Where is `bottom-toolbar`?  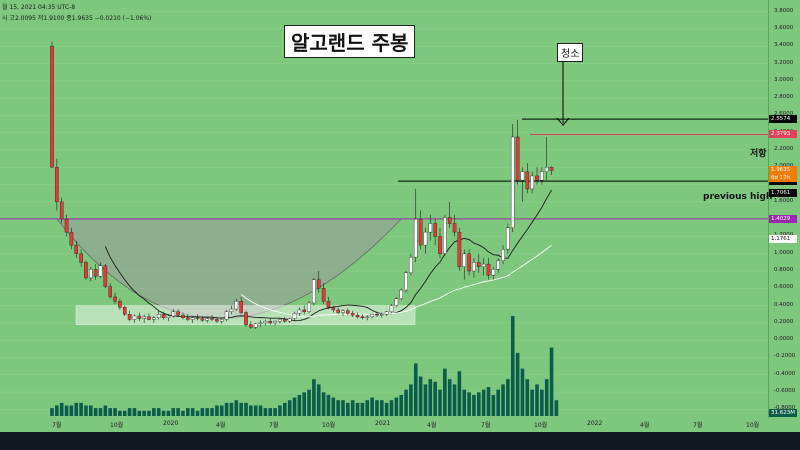 bottom-toolbar is located at coordinates (400, 441).